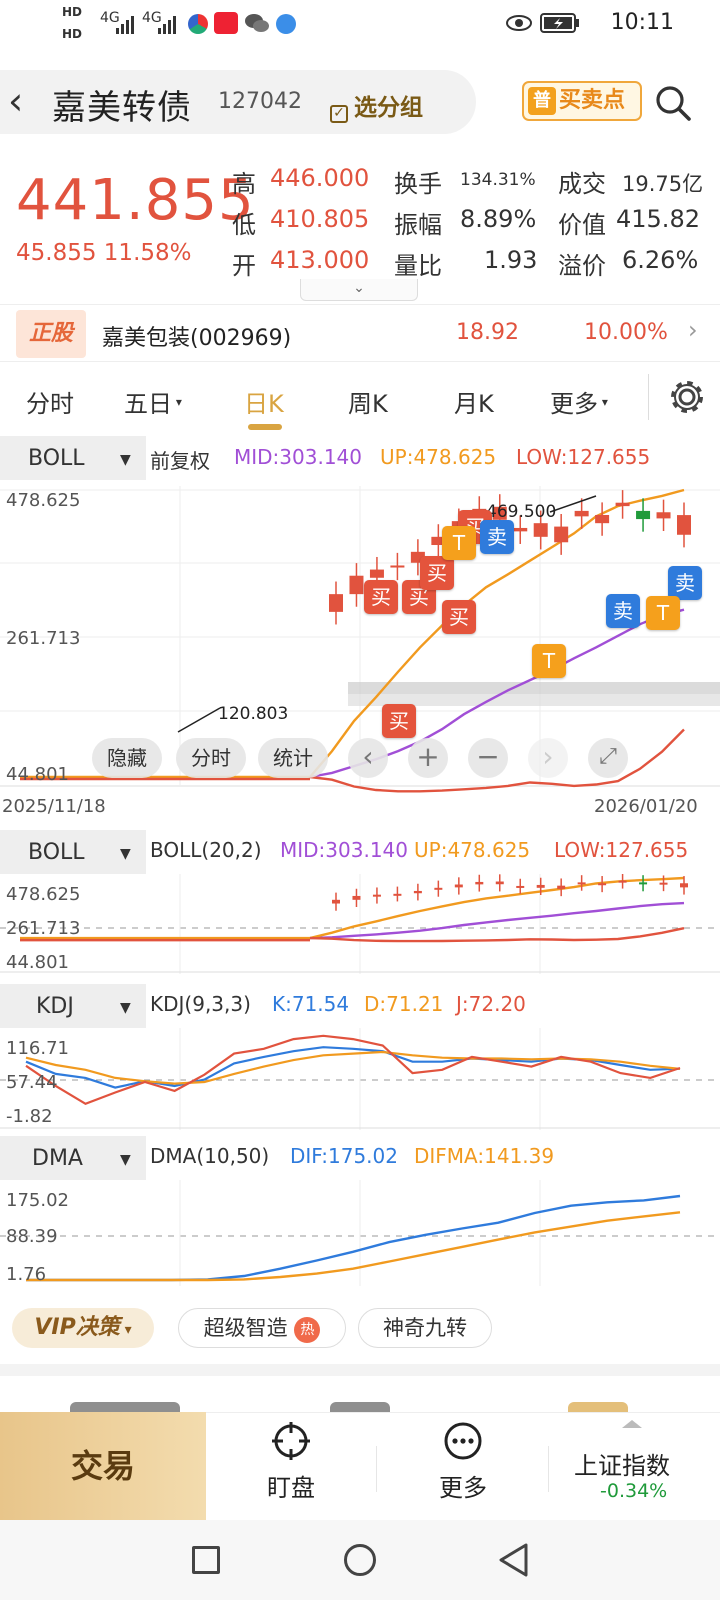 The width and height of the screenshot is (720, 1600). What do you see at coordinates (291, 1461) in the screenshot?
I see `watch-button: 盯盘` at bounding box center [291, 1461].